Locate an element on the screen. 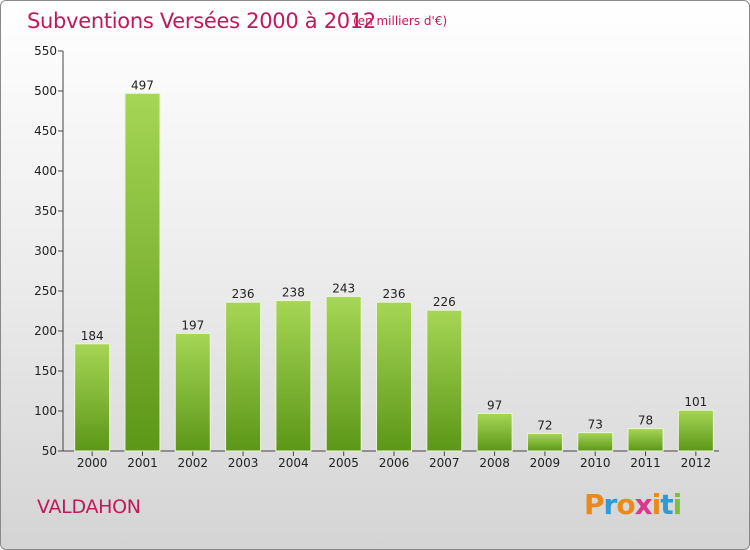 The width and height of the screenshot is (750, 550). y-tick-label: 500 is located at coordinates (45, 91).